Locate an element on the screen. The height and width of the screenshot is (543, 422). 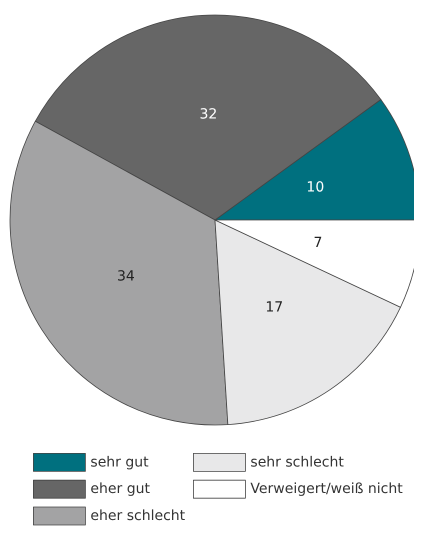
data-label: 17 is located at coordinates (274, 307).